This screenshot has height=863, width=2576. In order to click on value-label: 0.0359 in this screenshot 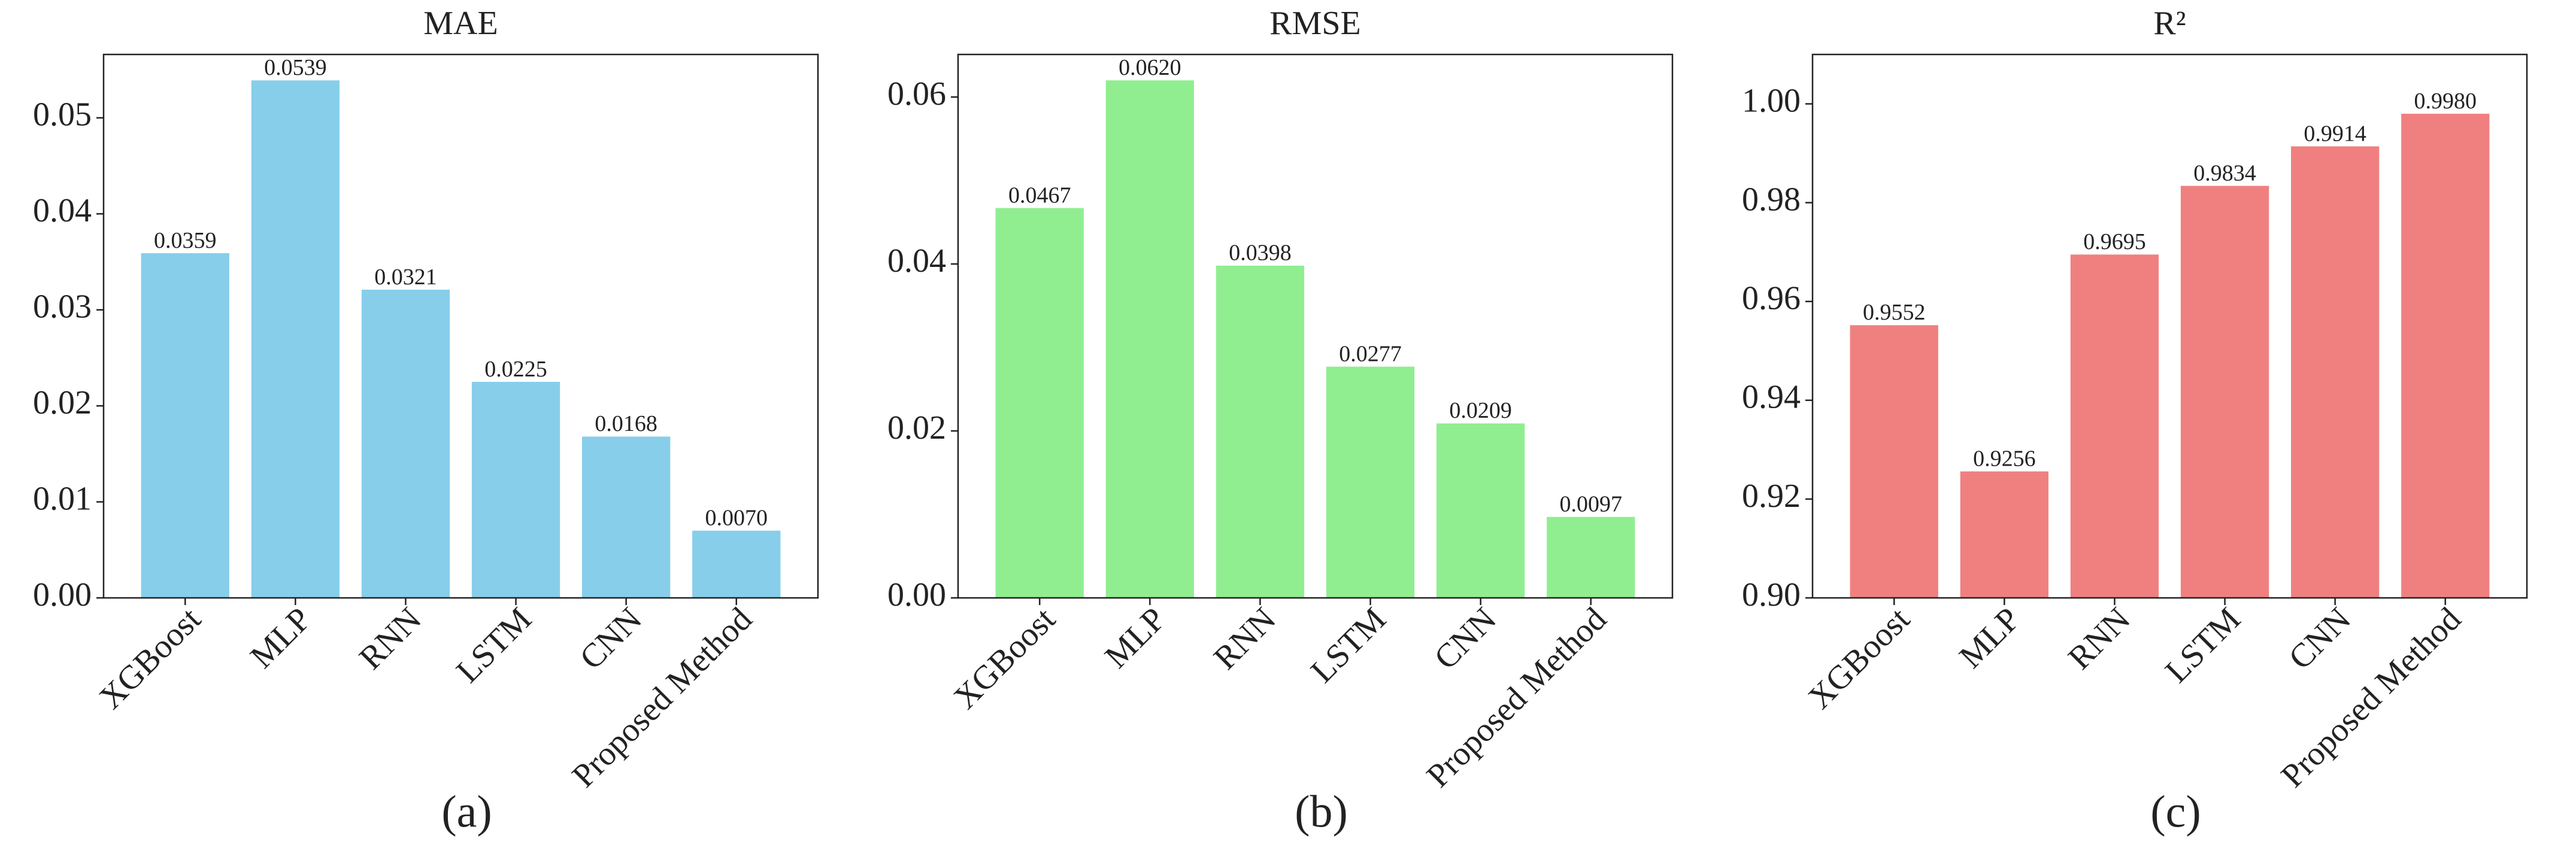, I will do `click(185, 240)`.